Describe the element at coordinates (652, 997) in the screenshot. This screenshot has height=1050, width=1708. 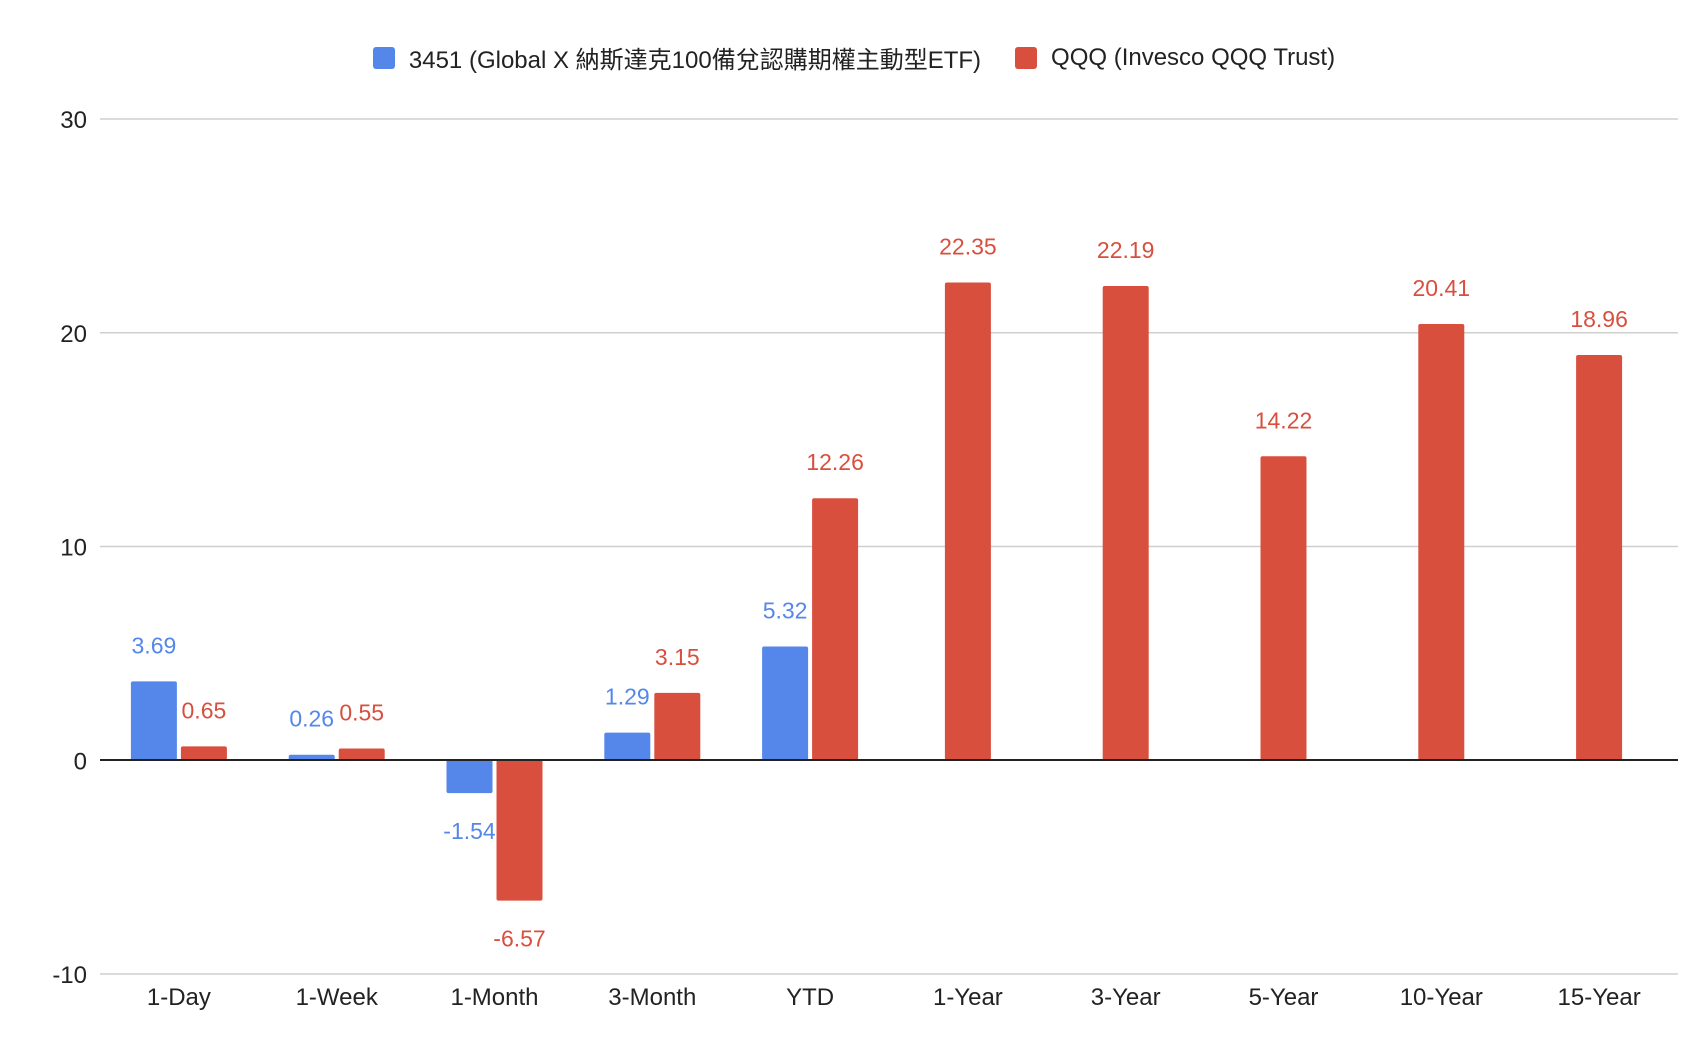
I see `x-tick-label-3: 3-Month` at that location.